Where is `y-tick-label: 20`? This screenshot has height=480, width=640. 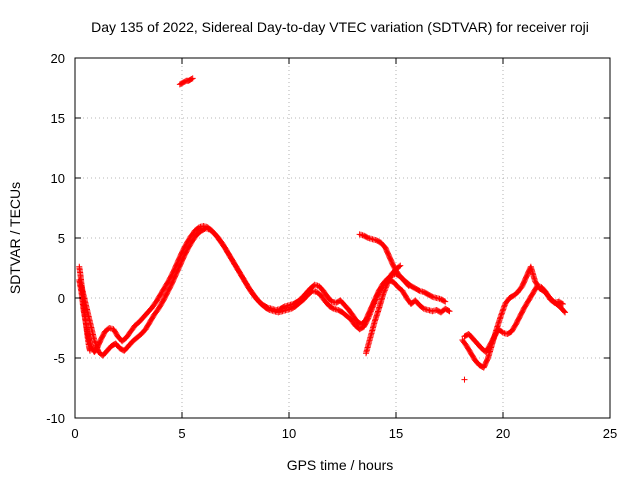
y-tick-label: 20 is located at coordinates (58, 58).